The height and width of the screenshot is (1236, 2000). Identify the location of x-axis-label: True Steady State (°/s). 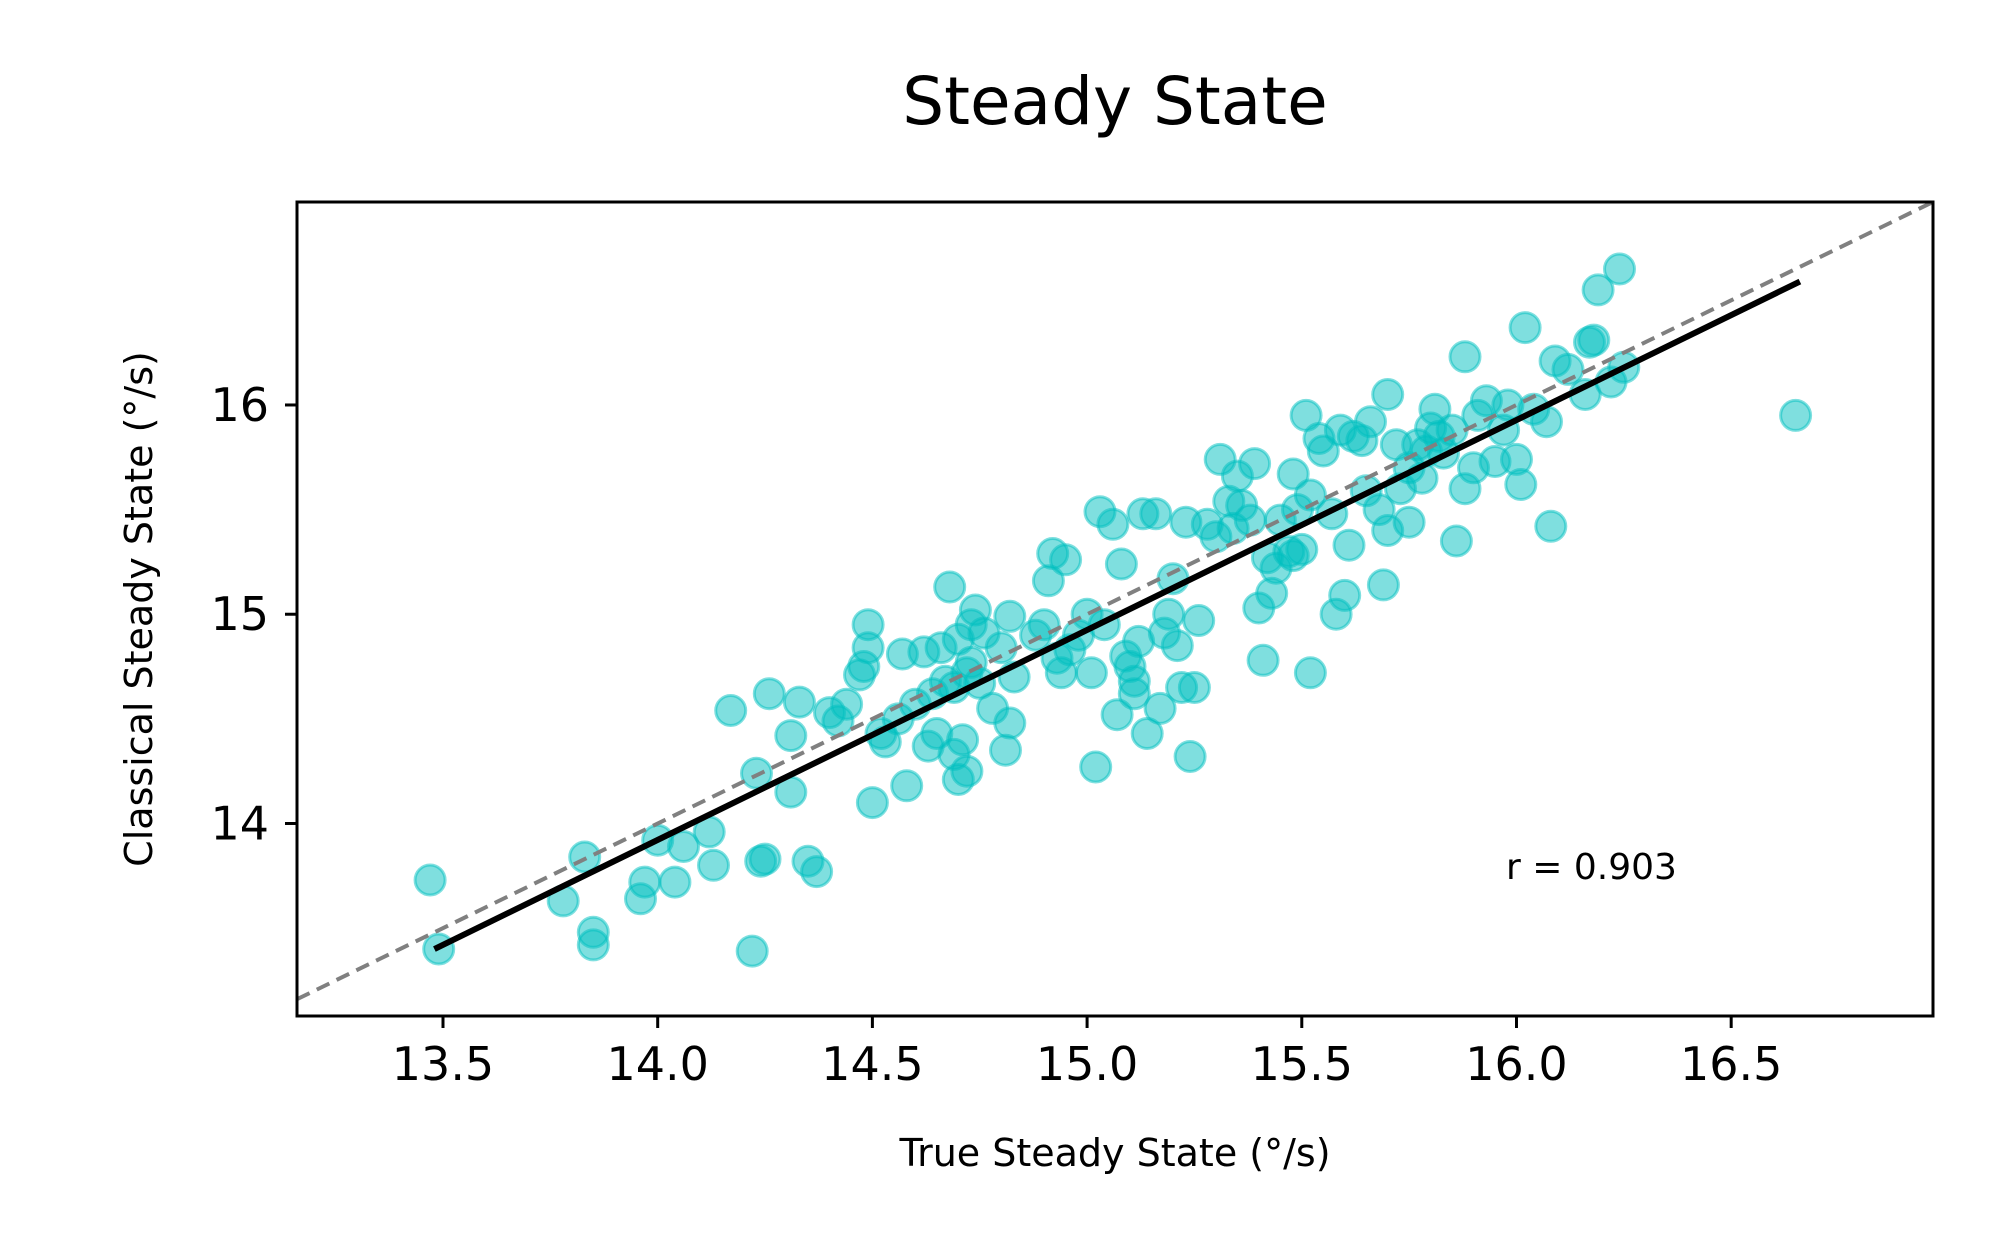
(1114, 1153).